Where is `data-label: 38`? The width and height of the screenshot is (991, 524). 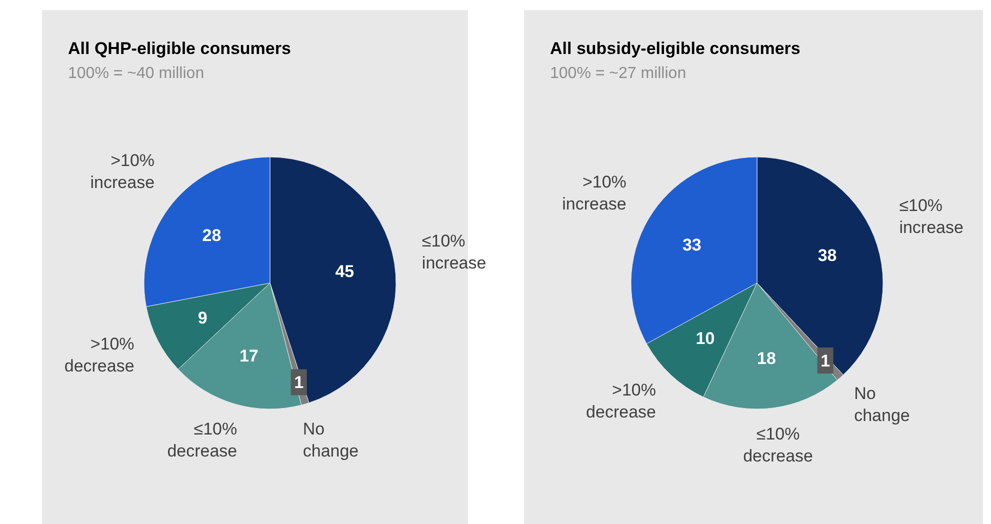 data-label: 38 is located at coordinates (827, 256).